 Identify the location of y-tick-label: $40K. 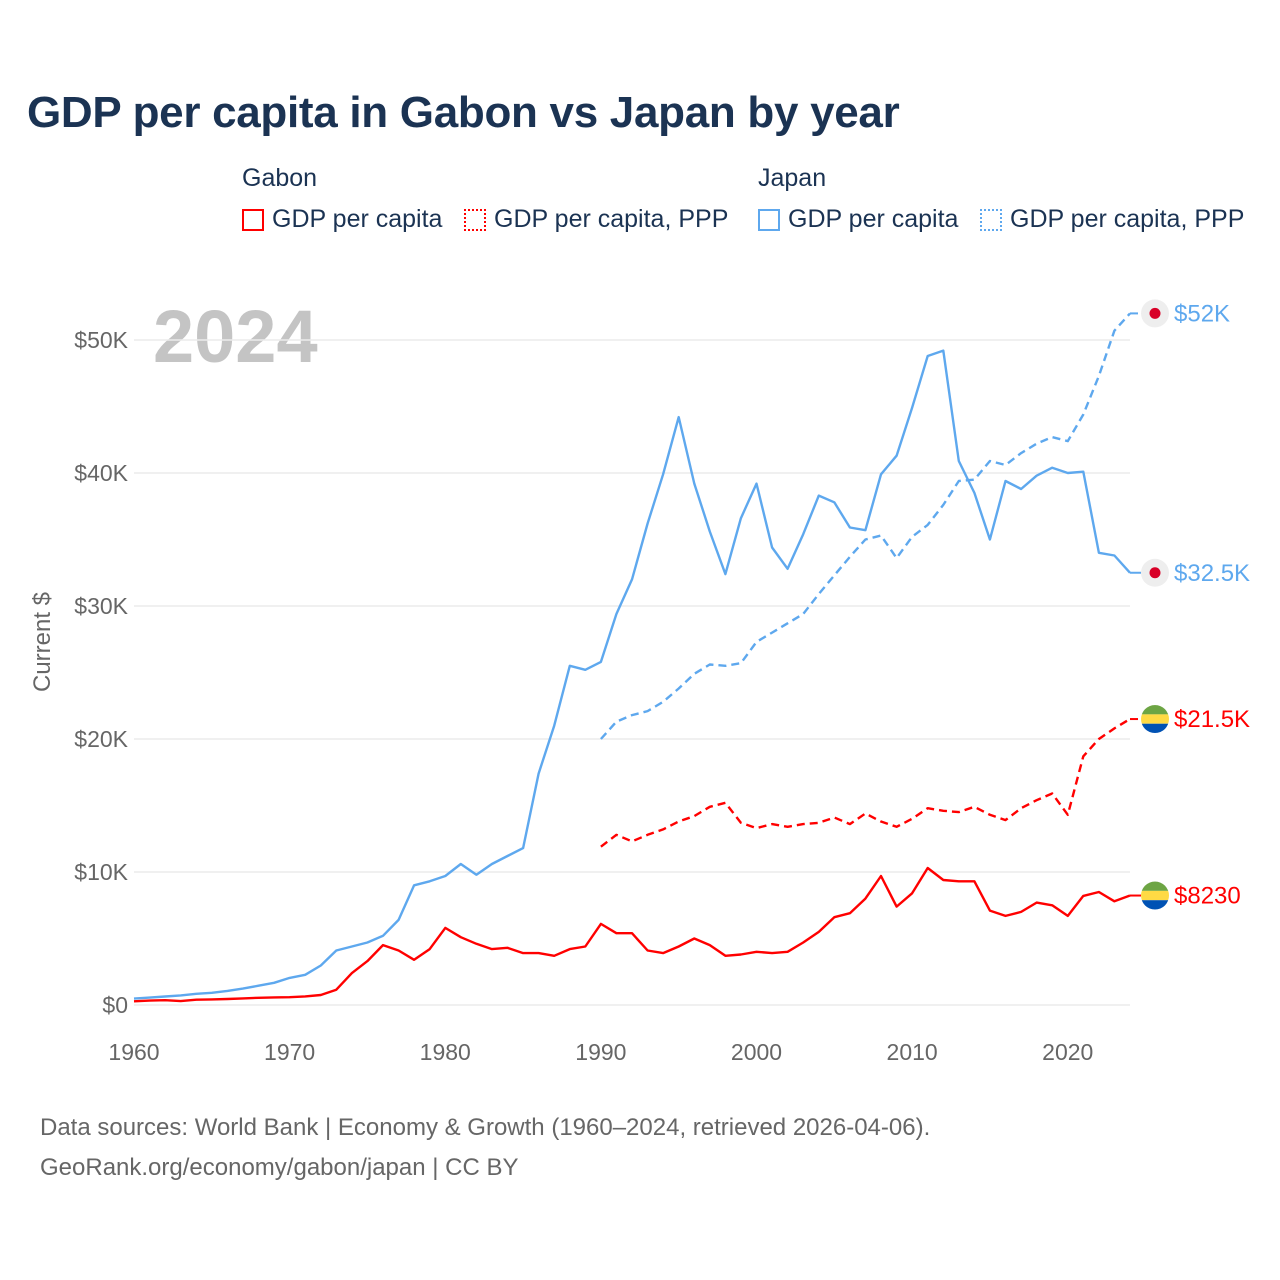
(101, 473).